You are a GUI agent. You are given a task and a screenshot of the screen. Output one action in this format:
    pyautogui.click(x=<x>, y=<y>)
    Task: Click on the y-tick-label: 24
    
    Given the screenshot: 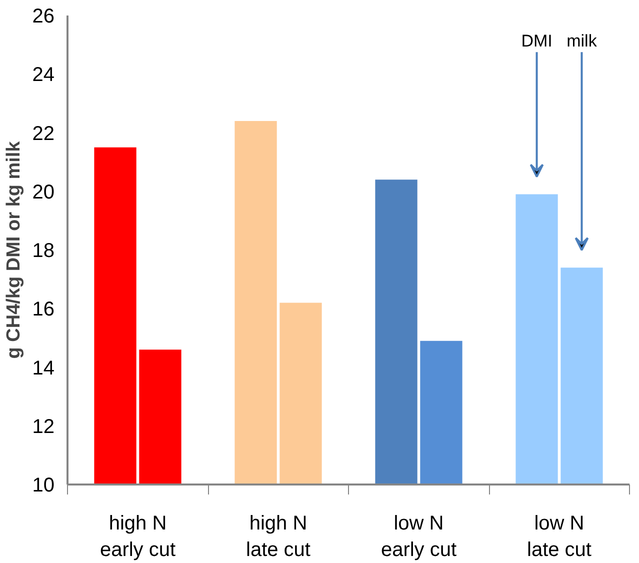 What is the action you would take?
    pyautogui.click(x=43, y=75)
    